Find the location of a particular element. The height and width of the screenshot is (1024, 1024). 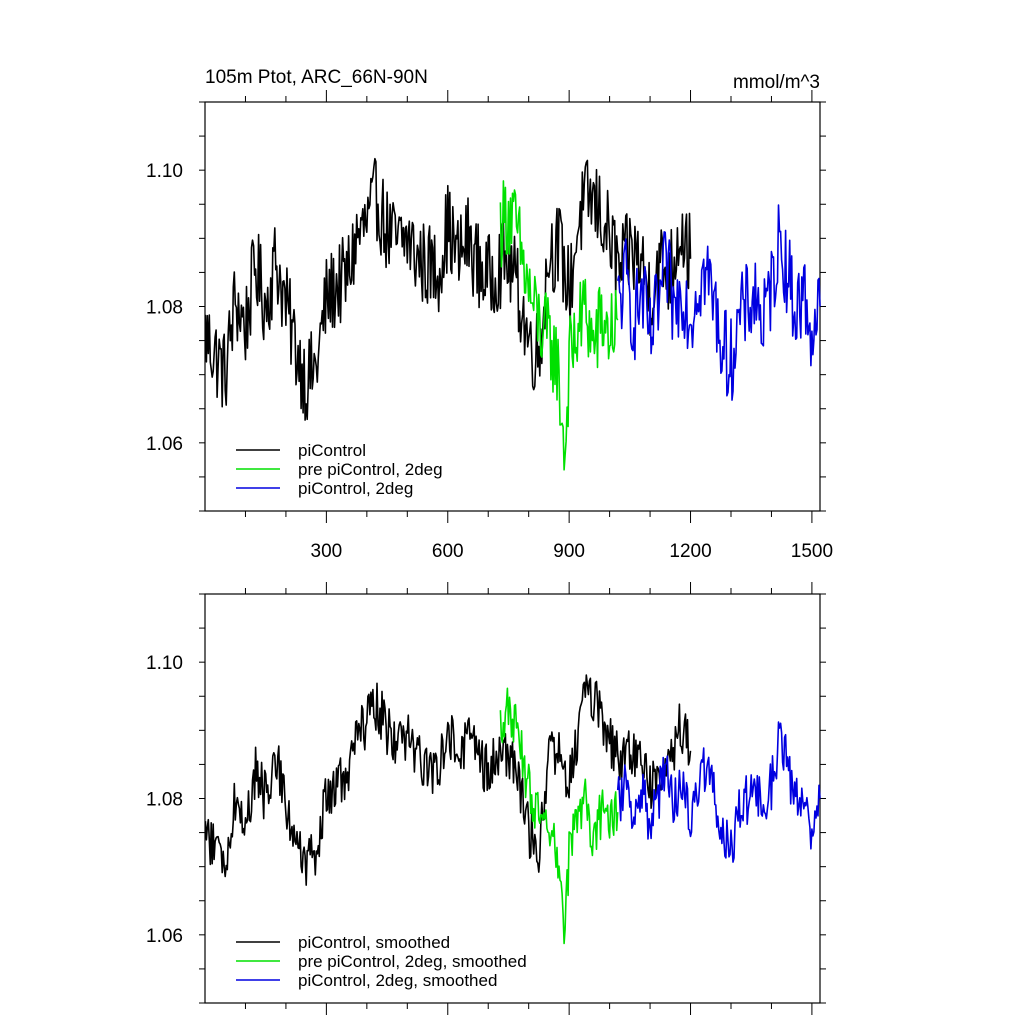

x-tick-label: 1200 is located at coordinates (690, 551).